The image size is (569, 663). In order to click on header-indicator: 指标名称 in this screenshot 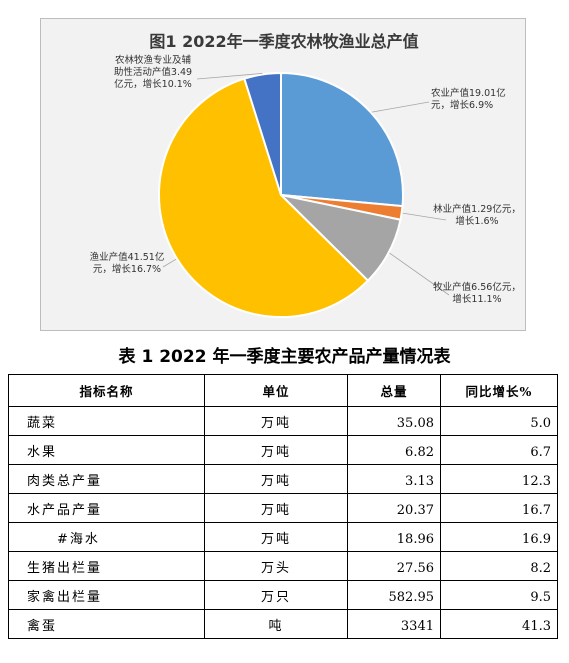, I will do `click(106, 390)`.